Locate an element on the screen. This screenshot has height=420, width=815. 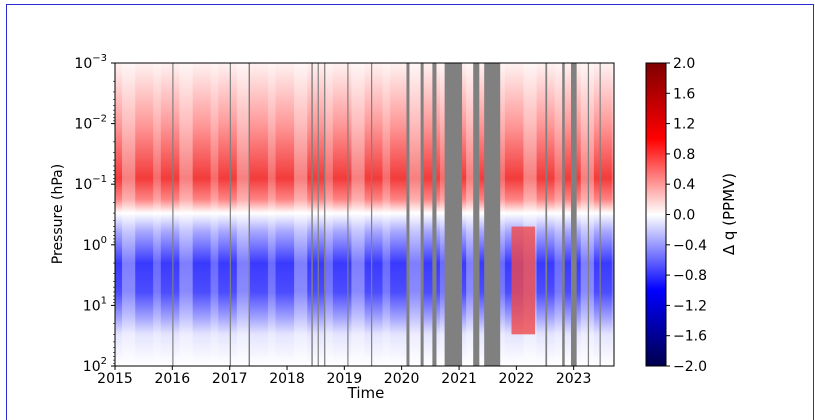
y-tick-label: 10⁻¹ is located at coordinates (90, 183).